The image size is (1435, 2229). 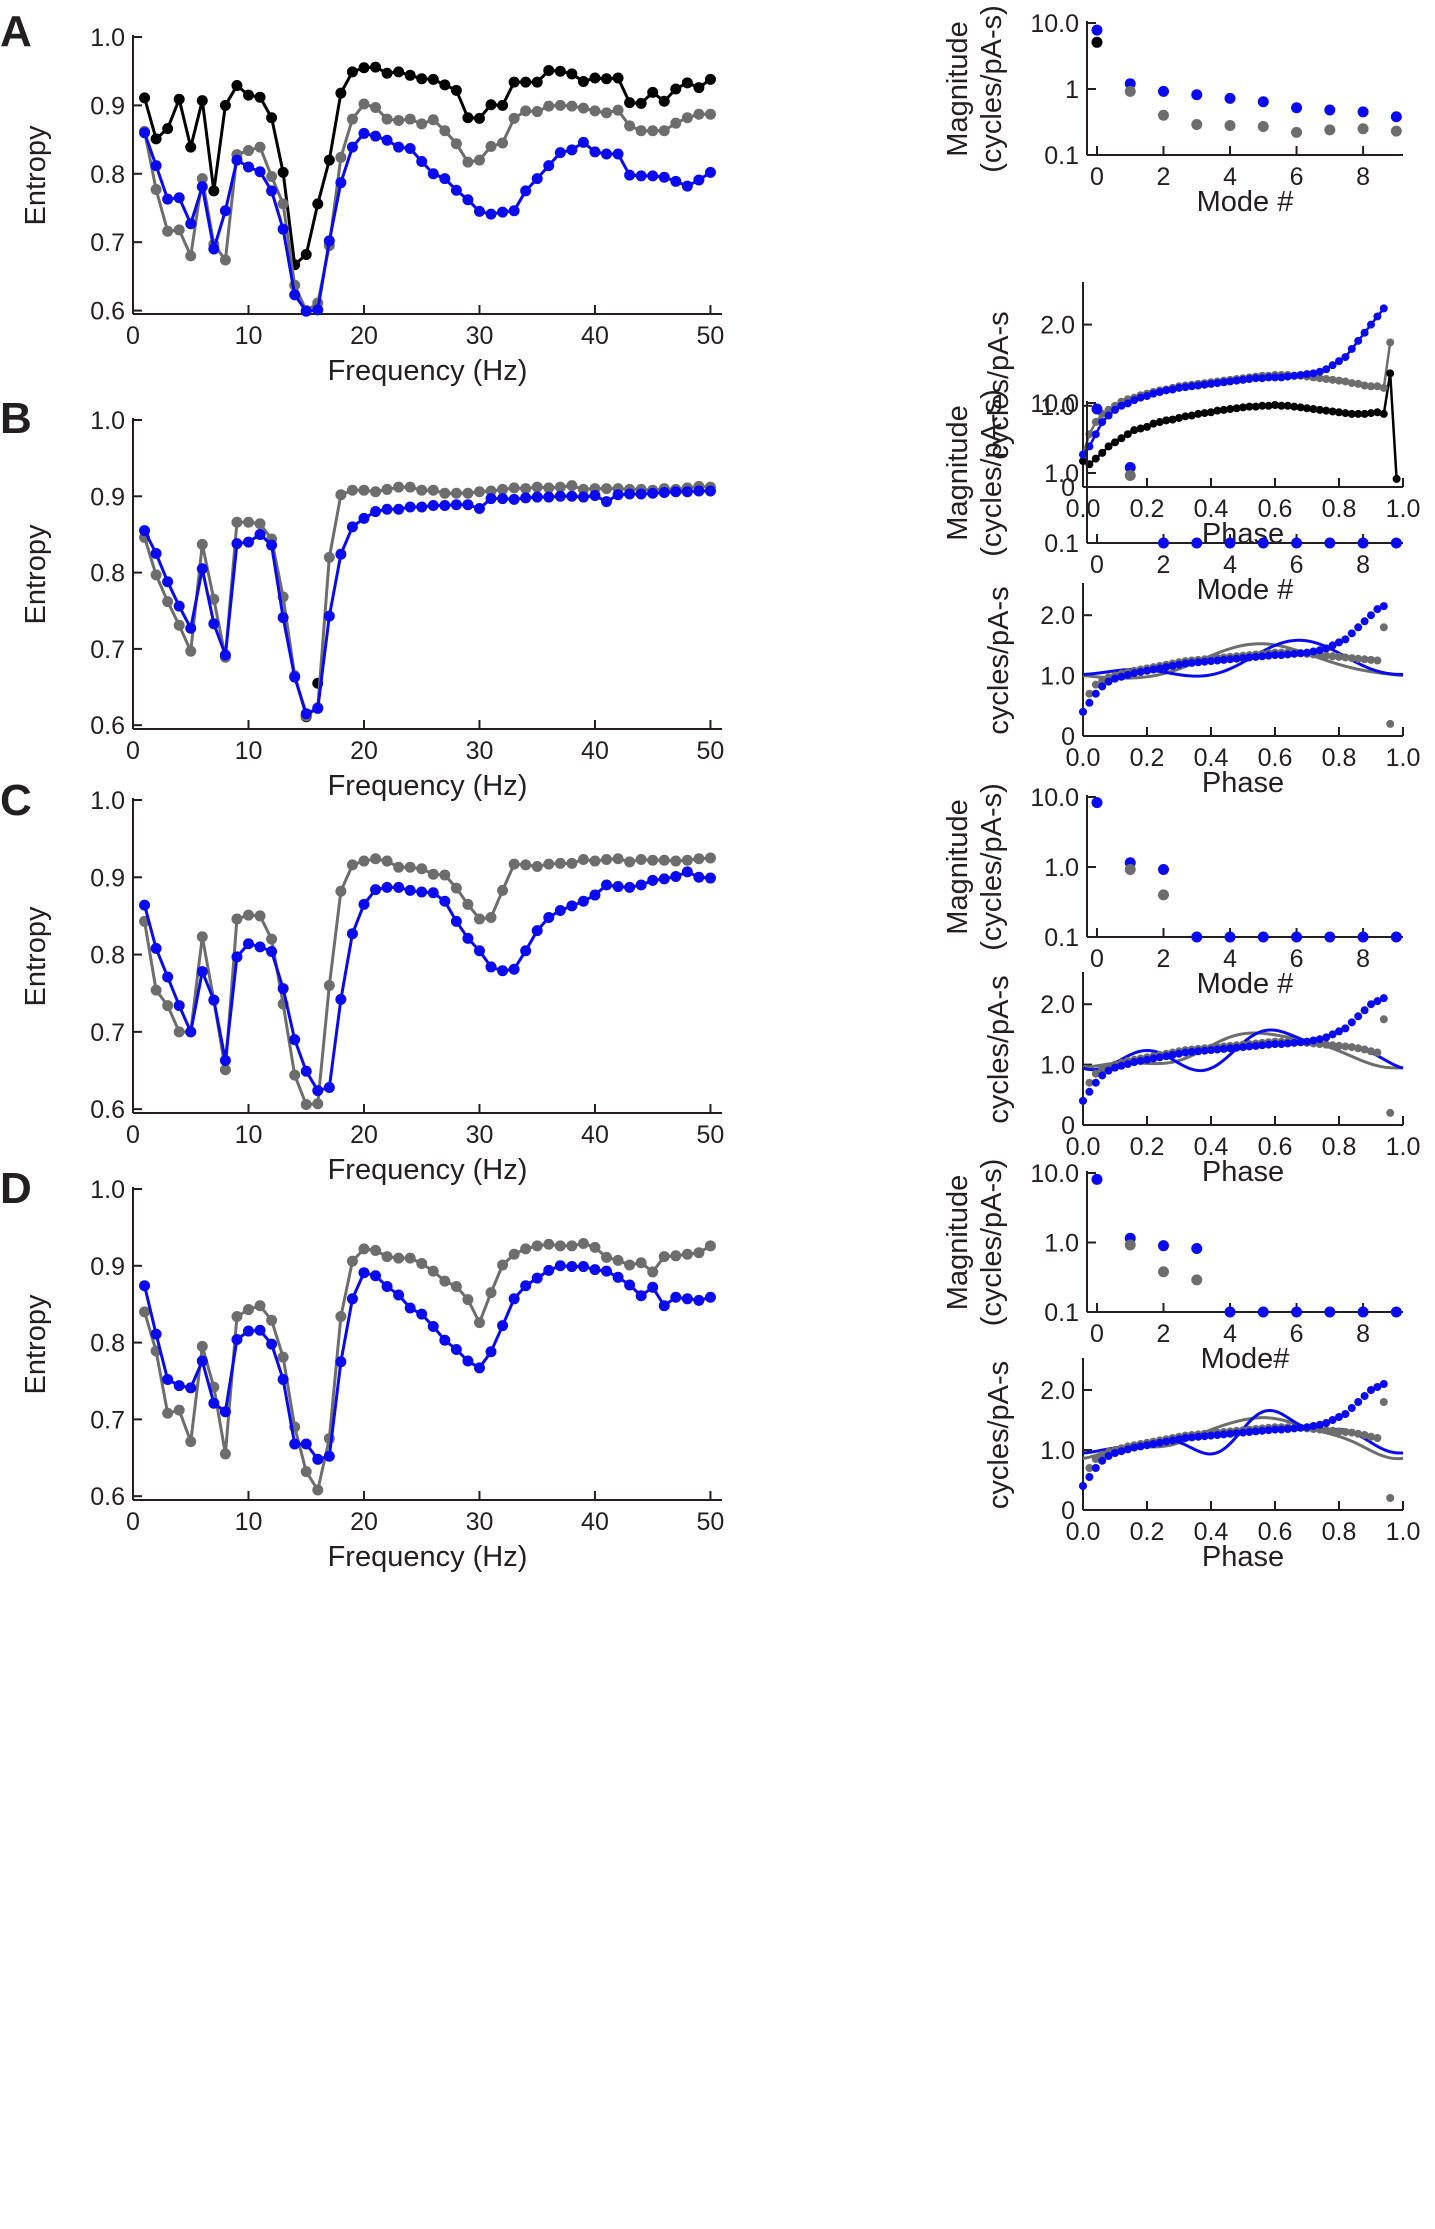 What do you see at coordinates (1057, 1451) in the screenshot?
I see `y-tick-label: 1.0` at bounding box center [1057, 1451].